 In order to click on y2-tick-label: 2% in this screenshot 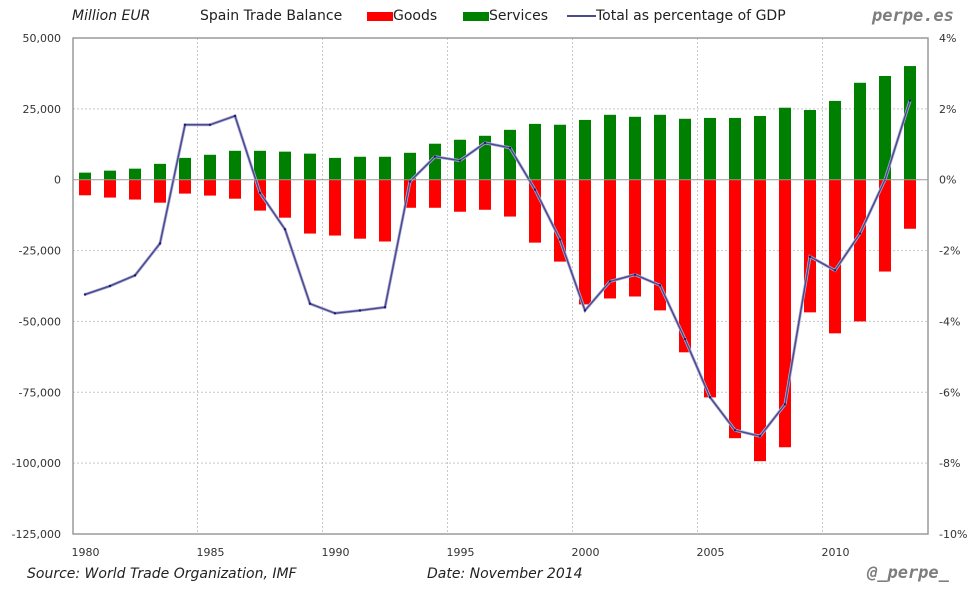, I will do `click(947, 109)`.